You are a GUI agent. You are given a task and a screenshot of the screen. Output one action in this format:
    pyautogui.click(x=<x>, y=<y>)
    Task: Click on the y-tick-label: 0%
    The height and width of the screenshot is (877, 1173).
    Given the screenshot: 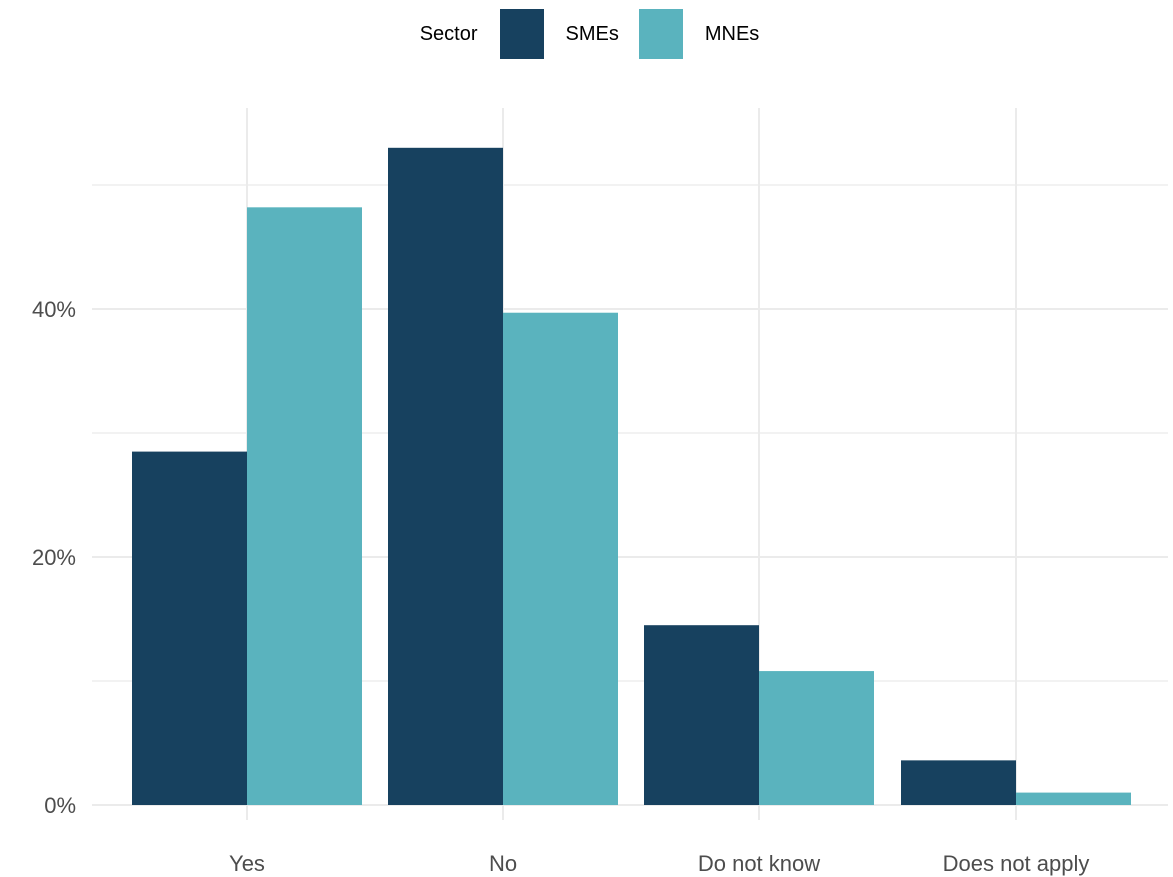 What is the action you would take?
    pyautogui.click(x=60, y=805)
    